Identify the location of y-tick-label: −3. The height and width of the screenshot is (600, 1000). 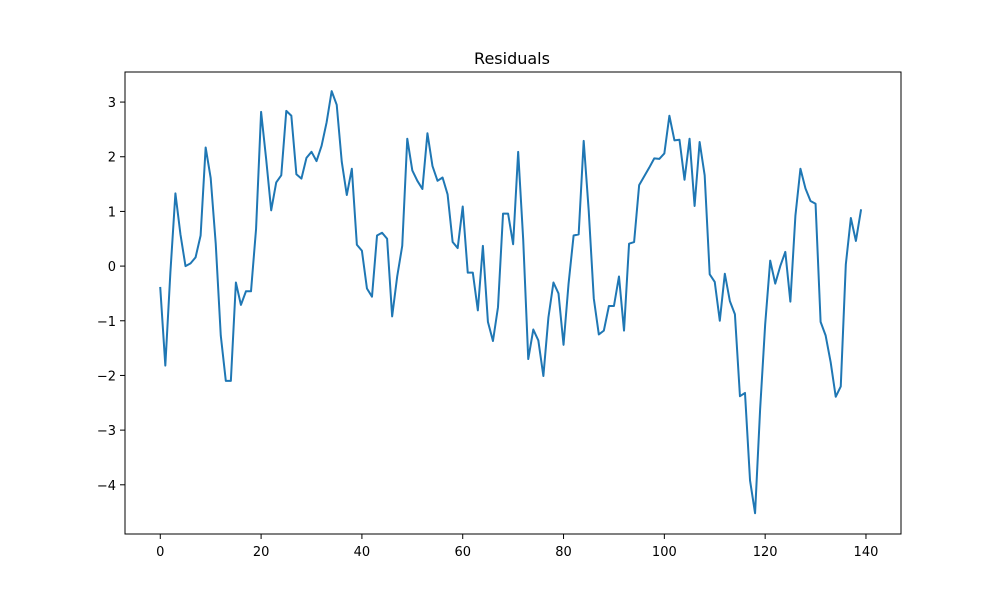
(106, 431).